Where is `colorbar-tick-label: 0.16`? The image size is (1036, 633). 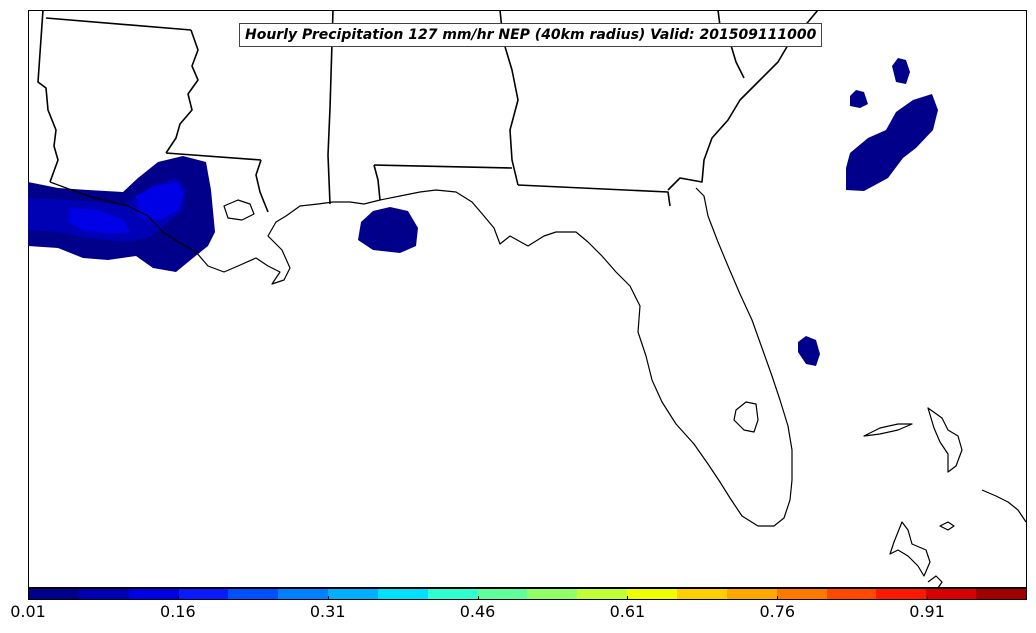
colorbar-tick-label: 0.16 is located at coordinates (178, 611).